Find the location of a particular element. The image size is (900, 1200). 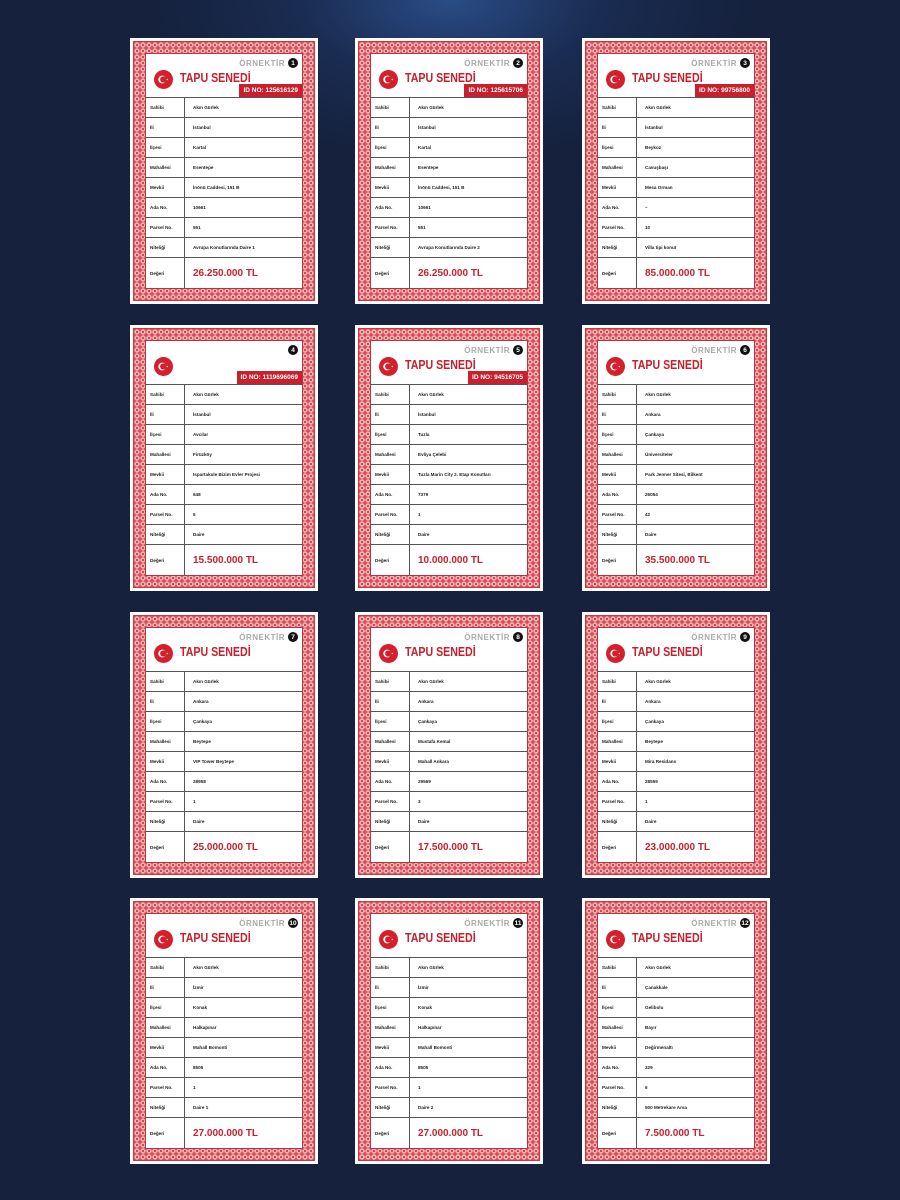

table-row: Mevkii Tuzla Marin City 2. Etap Konutları is located at coordinates (449, 475).